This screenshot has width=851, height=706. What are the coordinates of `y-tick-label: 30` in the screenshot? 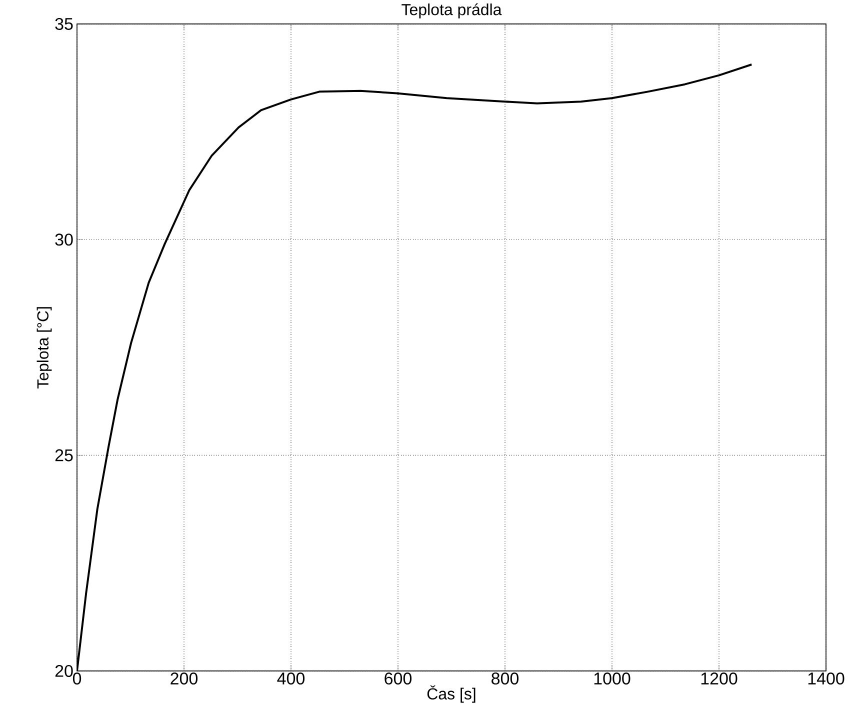 It's located at (64, 240).